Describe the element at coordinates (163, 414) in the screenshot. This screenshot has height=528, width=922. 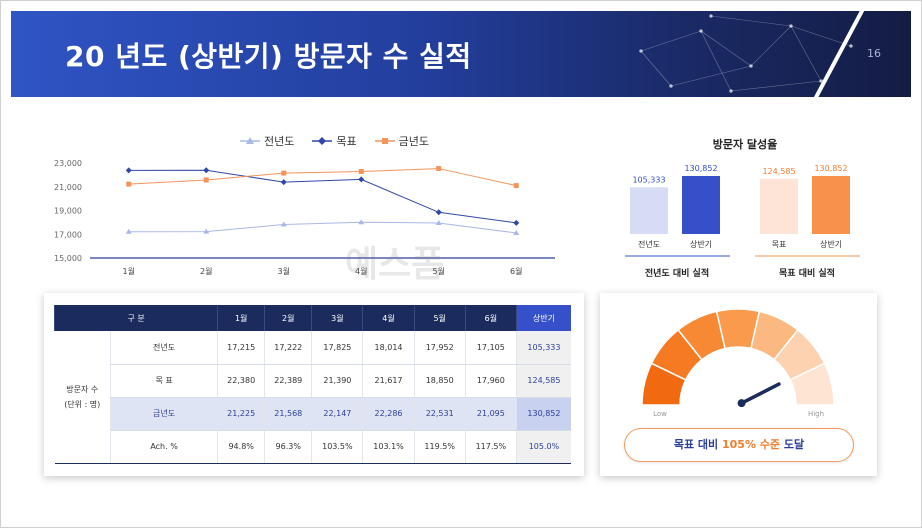
I see `table-row-label: 금년도` at that location.